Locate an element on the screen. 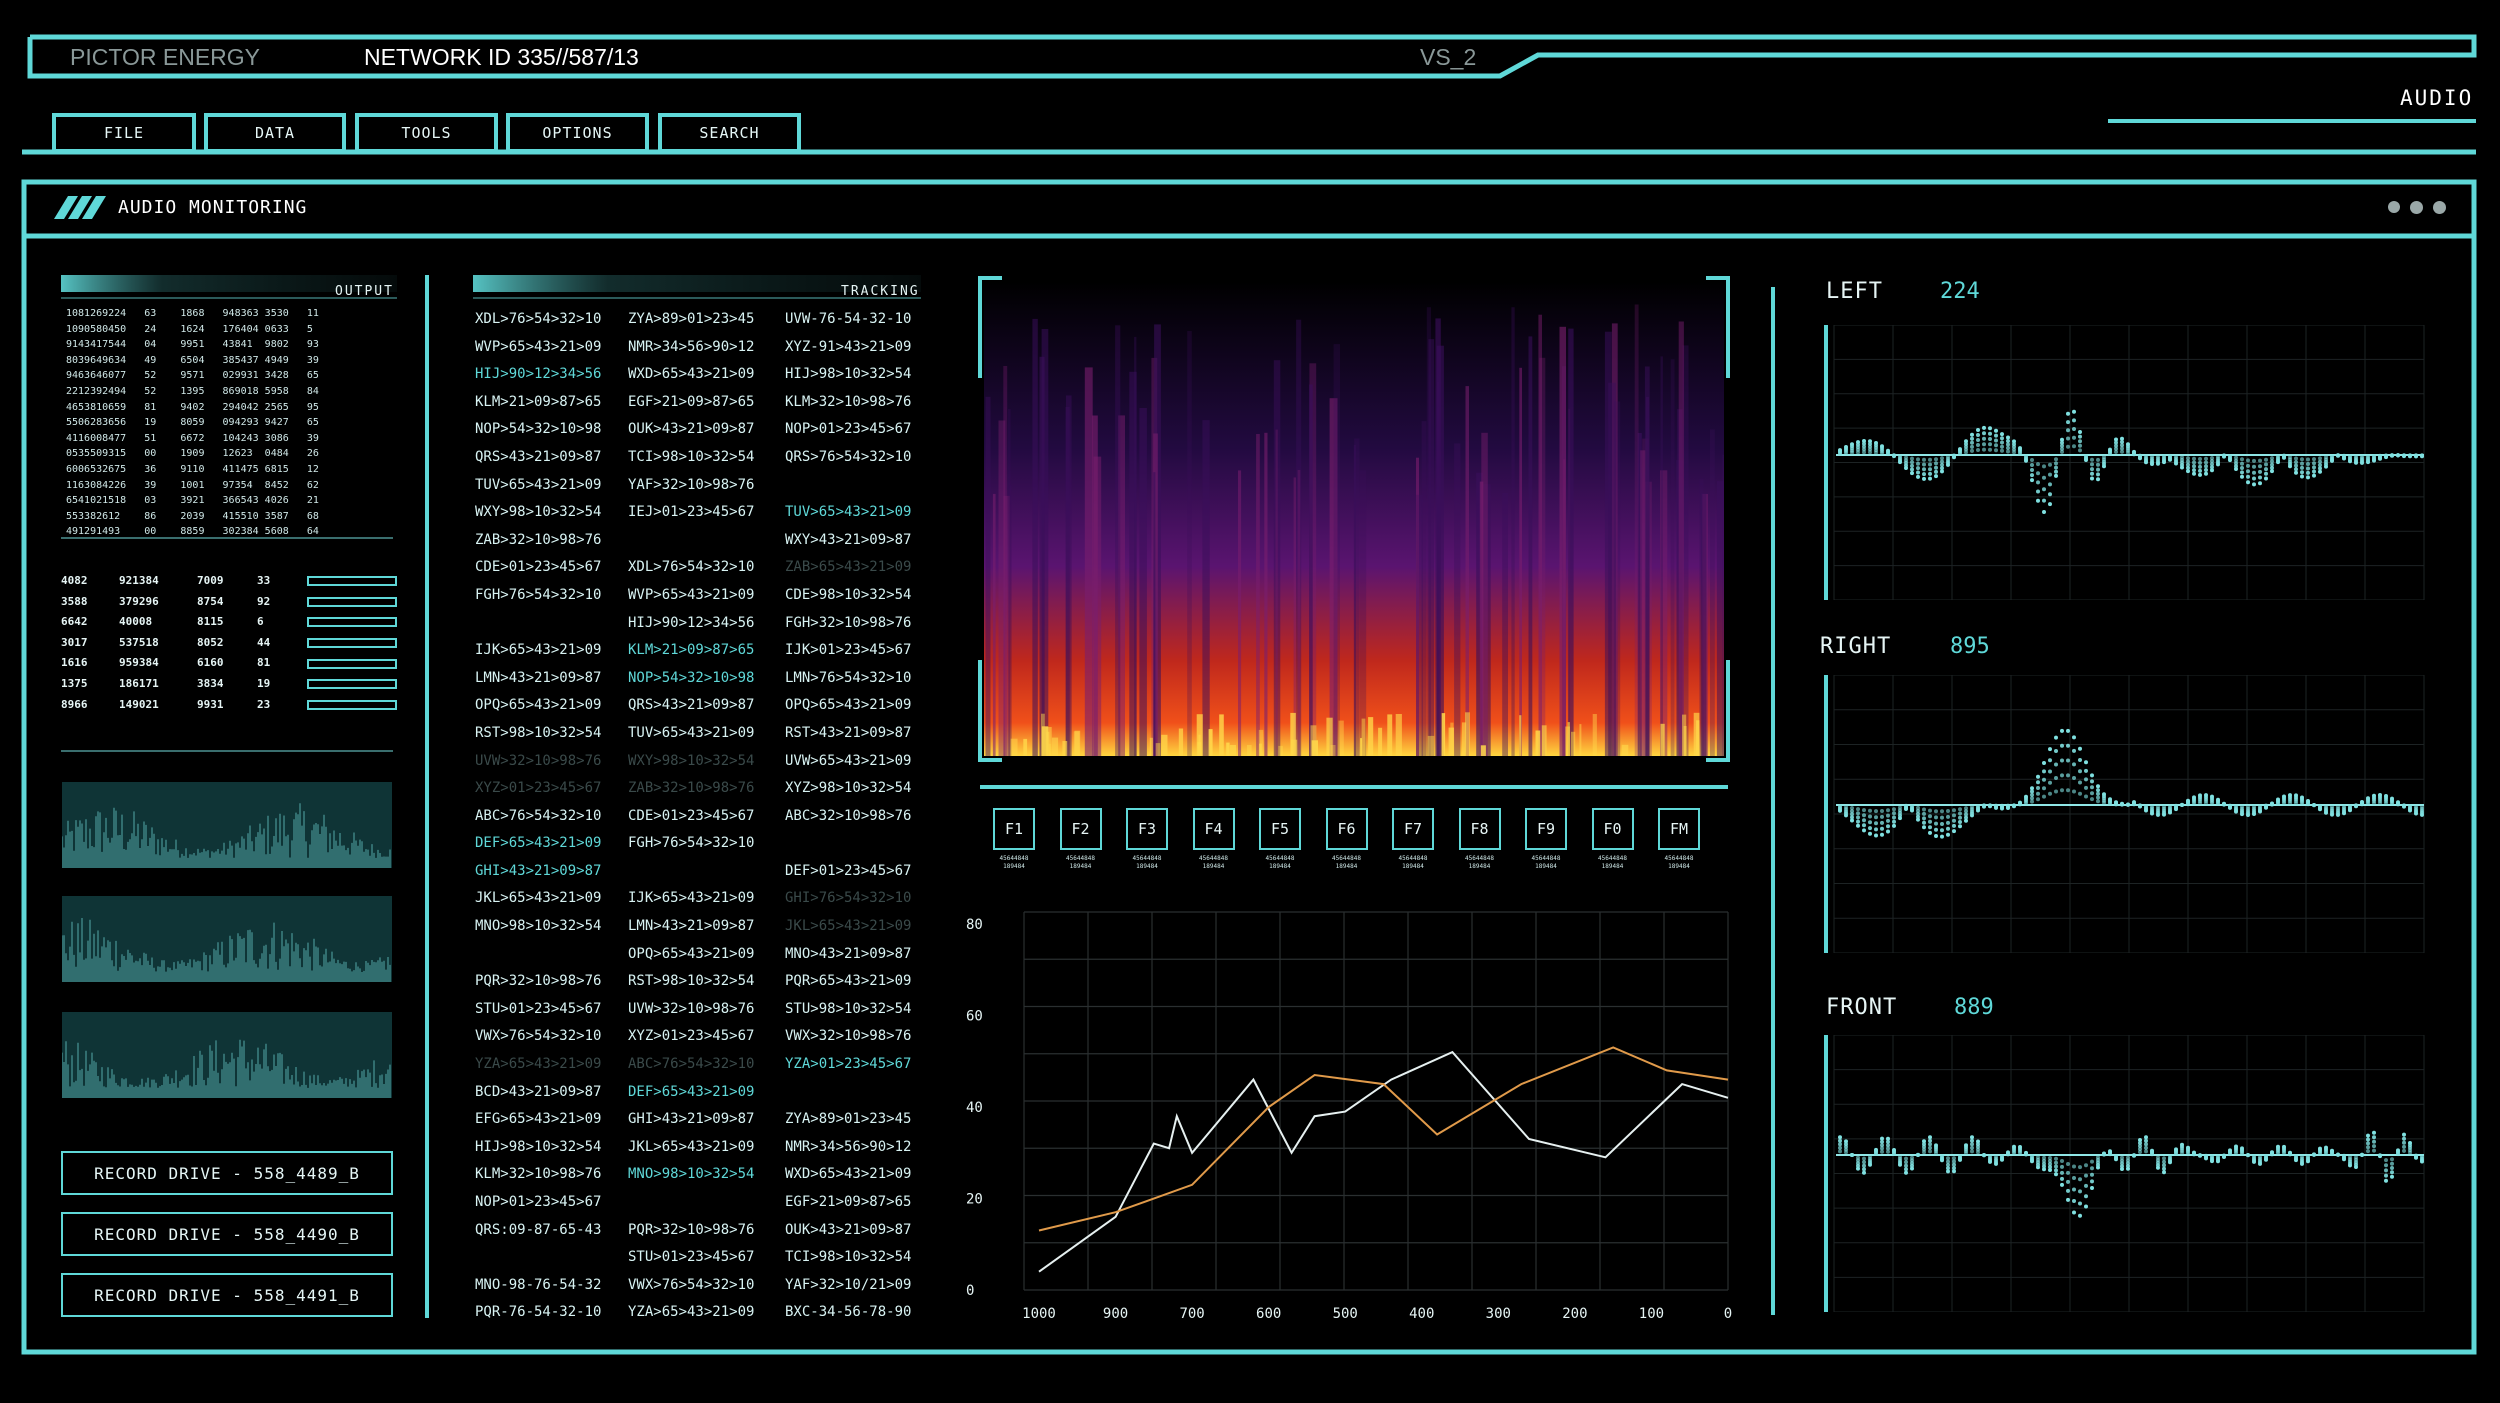  stats-row: 3017 537518 8052 44 is located at coordinates (229, 643).